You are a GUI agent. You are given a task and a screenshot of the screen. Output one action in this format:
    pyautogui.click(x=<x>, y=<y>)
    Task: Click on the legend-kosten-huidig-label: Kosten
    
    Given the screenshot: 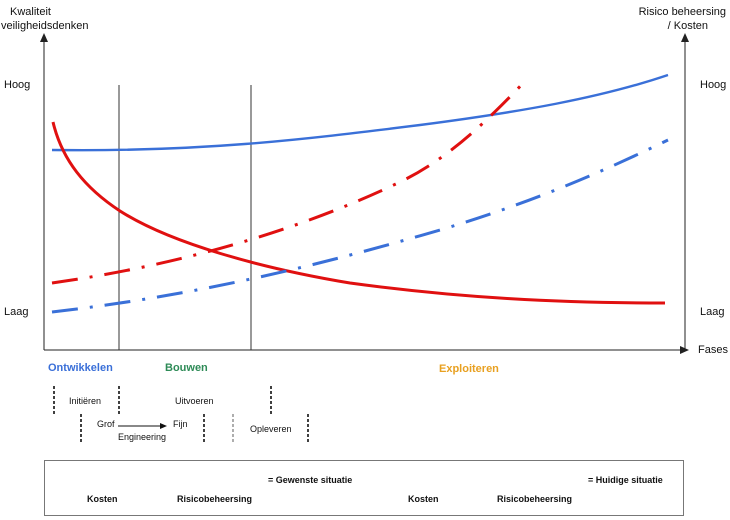 What is the action you would take?
    pyautogui.click(x=423, y=499)
    